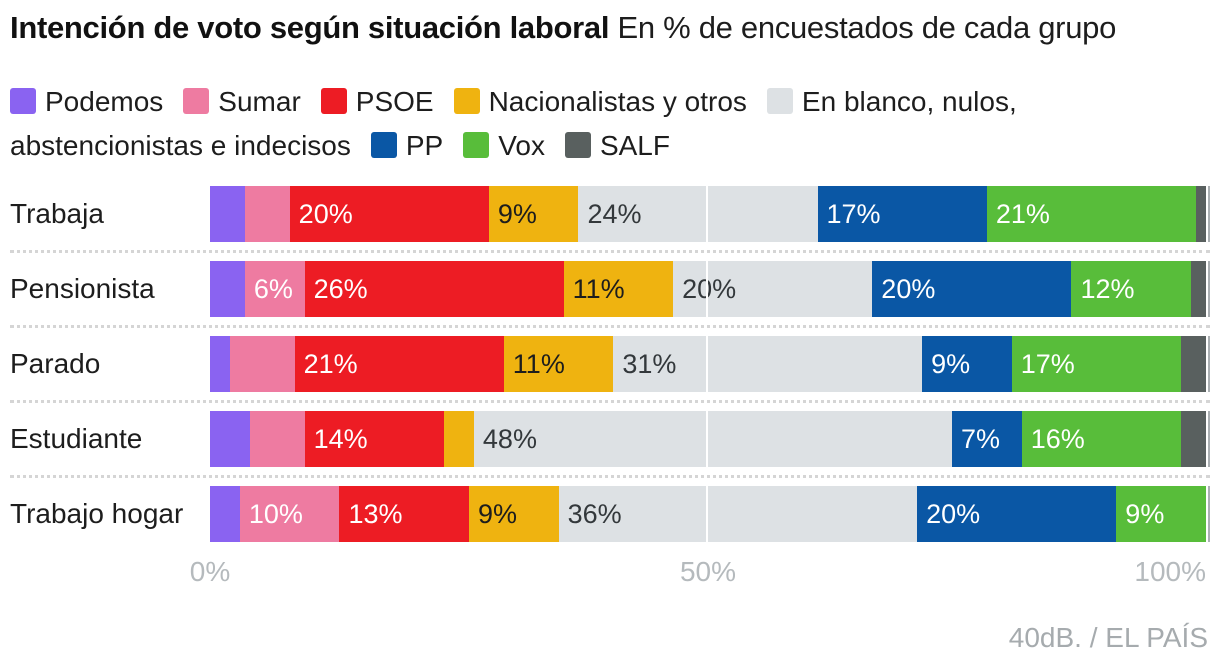 The image size is (1220, 670). I want to click on legend-item-psoe: PSOE, so click(370, 101).